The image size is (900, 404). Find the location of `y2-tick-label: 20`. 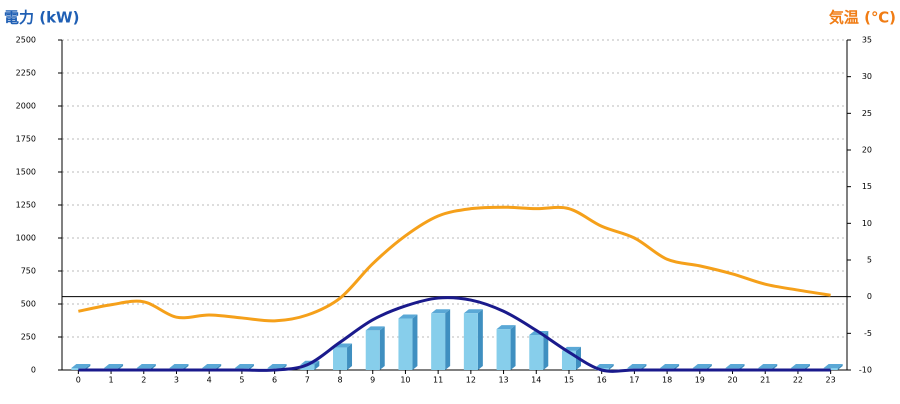

y2-tick-label: 20 is located at coordinates (867, 150).